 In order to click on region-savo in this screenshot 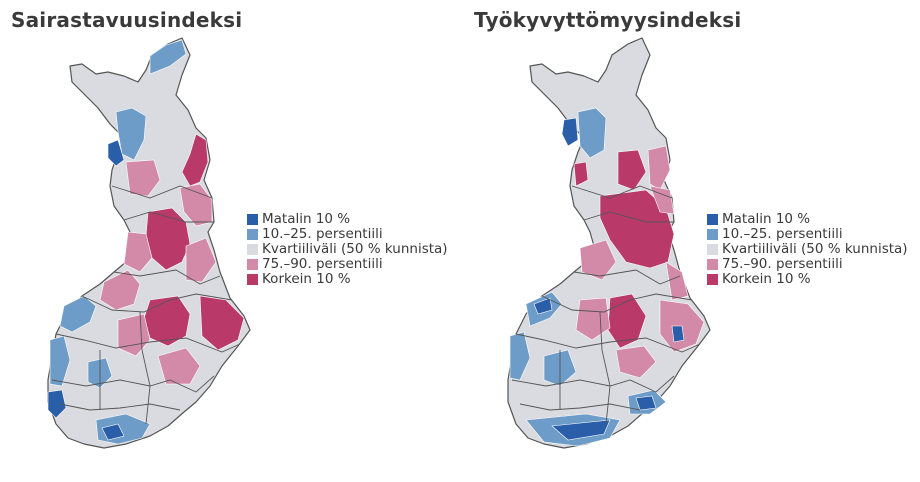, I will do `click(627, 321)`.